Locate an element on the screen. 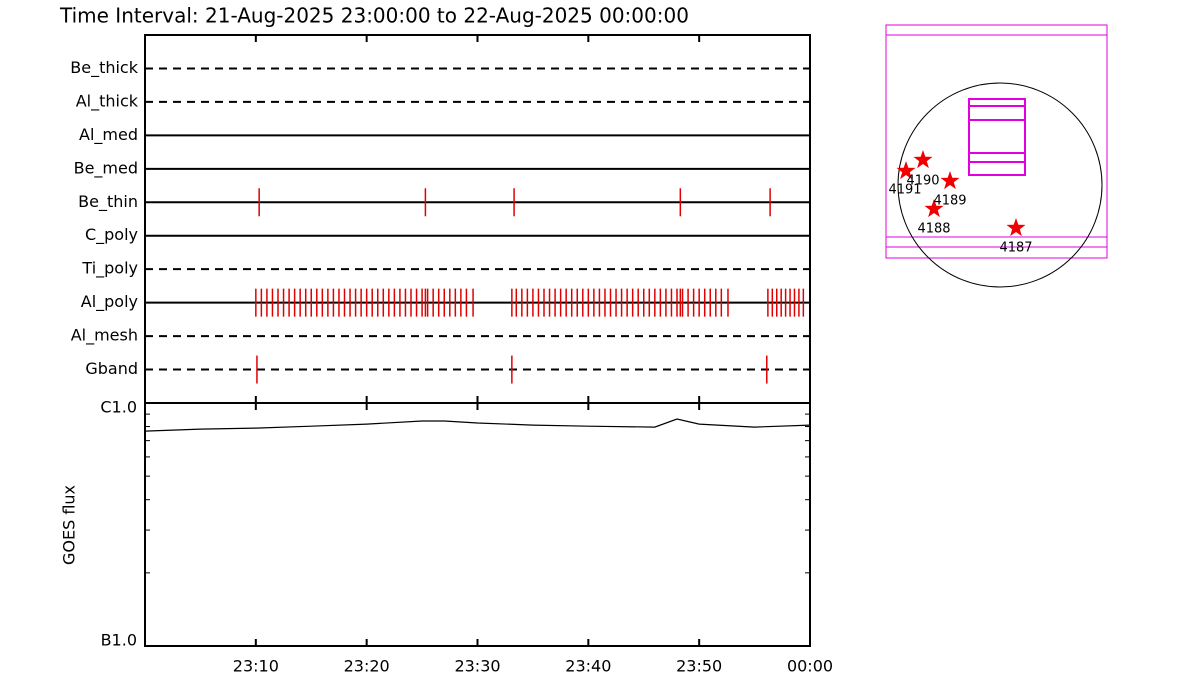 This screenshot has width=1200, height=700. filter-label: Al_med is located at coordinates (108, 135).